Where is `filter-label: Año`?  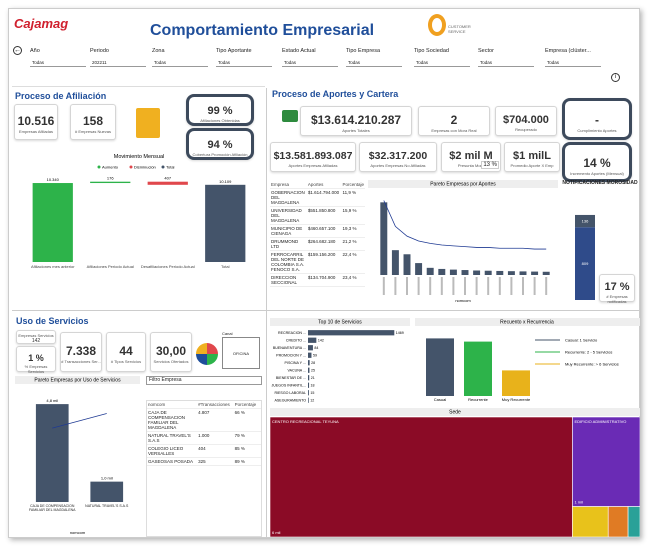
filter-label: Año is located at coordinates (35, 51).